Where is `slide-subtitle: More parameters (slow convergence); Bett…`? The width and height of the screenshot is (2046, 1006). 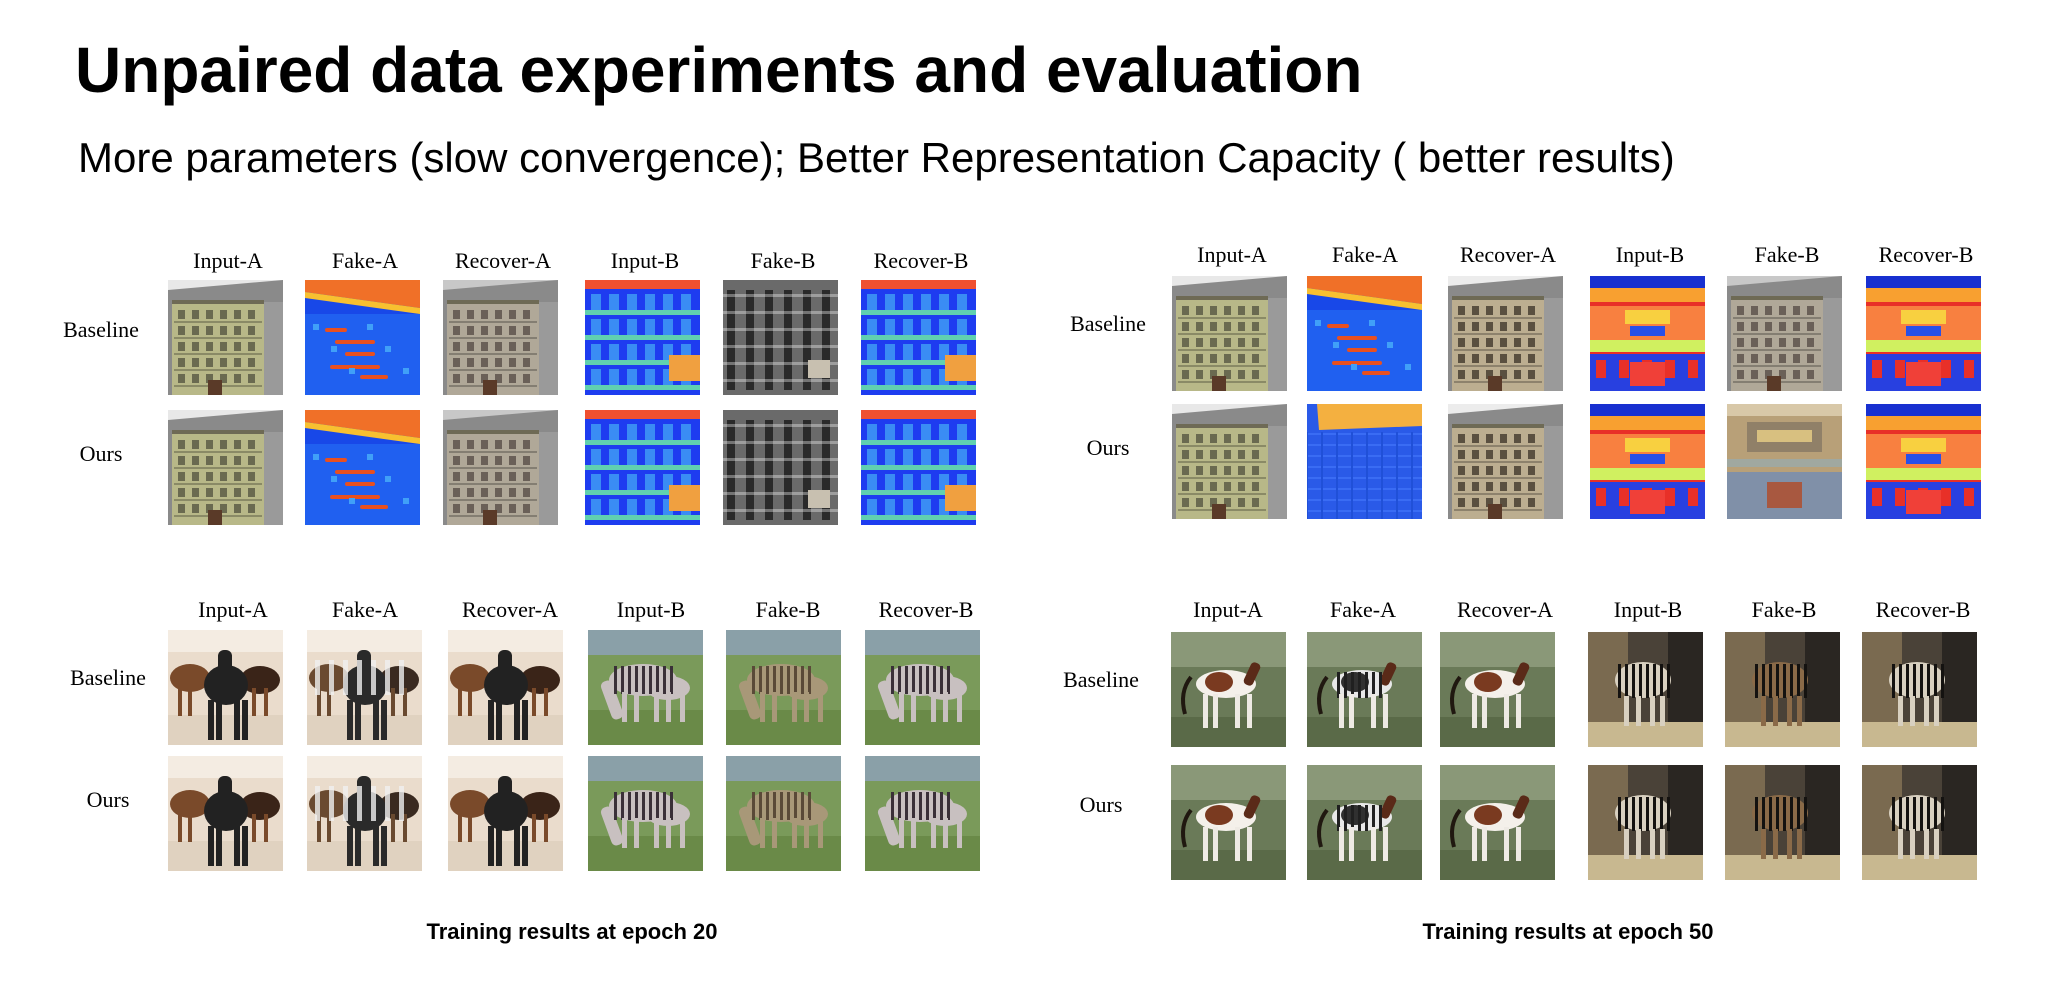 slide-subtitle: More parameters (slow convergence); Bett… is located at coordinates (876, 157).